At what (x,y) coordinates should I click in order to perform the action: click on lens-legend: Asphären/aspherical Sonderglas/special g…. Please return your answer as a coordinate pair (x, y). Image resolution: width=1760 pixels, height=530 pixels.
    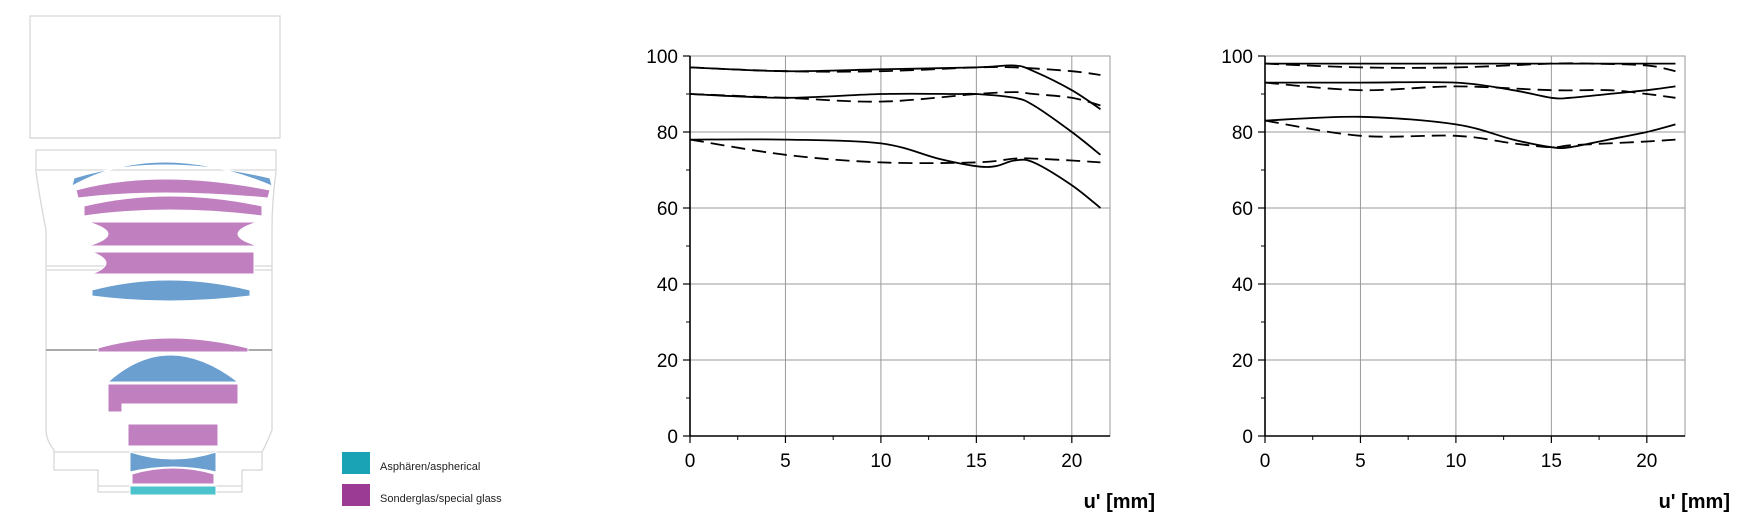
    Looking at the image, I should click on (422, 479).